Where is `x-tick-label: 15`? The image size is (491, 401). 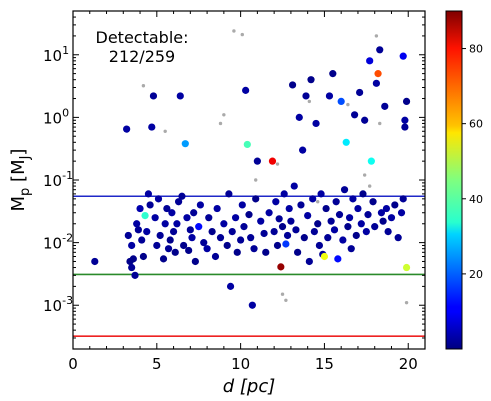
x-tick-label: 15 is located at coordinates (324, 364).